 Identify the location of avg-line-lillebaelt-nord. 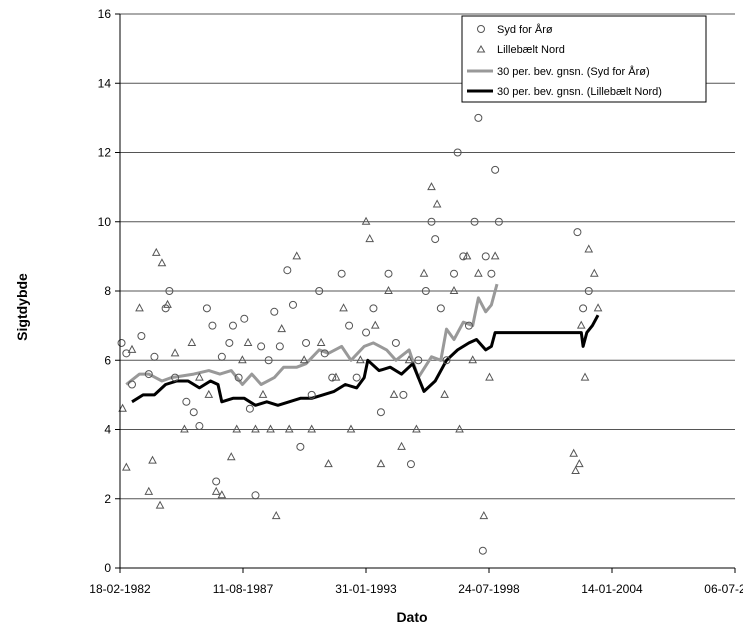
(365, 360).